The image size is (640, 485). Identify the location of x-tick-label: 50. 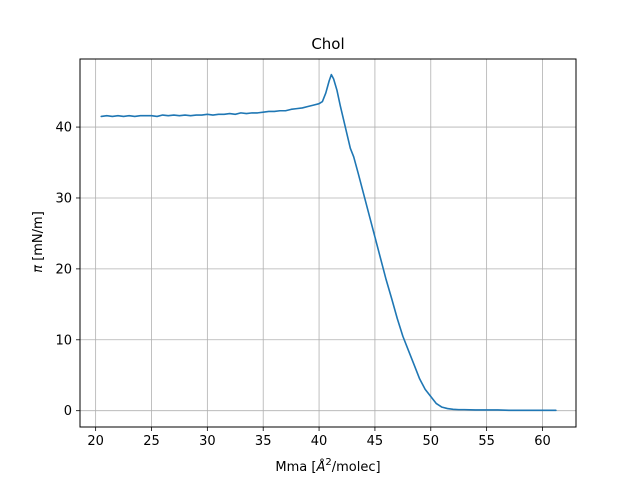
(431, 441).